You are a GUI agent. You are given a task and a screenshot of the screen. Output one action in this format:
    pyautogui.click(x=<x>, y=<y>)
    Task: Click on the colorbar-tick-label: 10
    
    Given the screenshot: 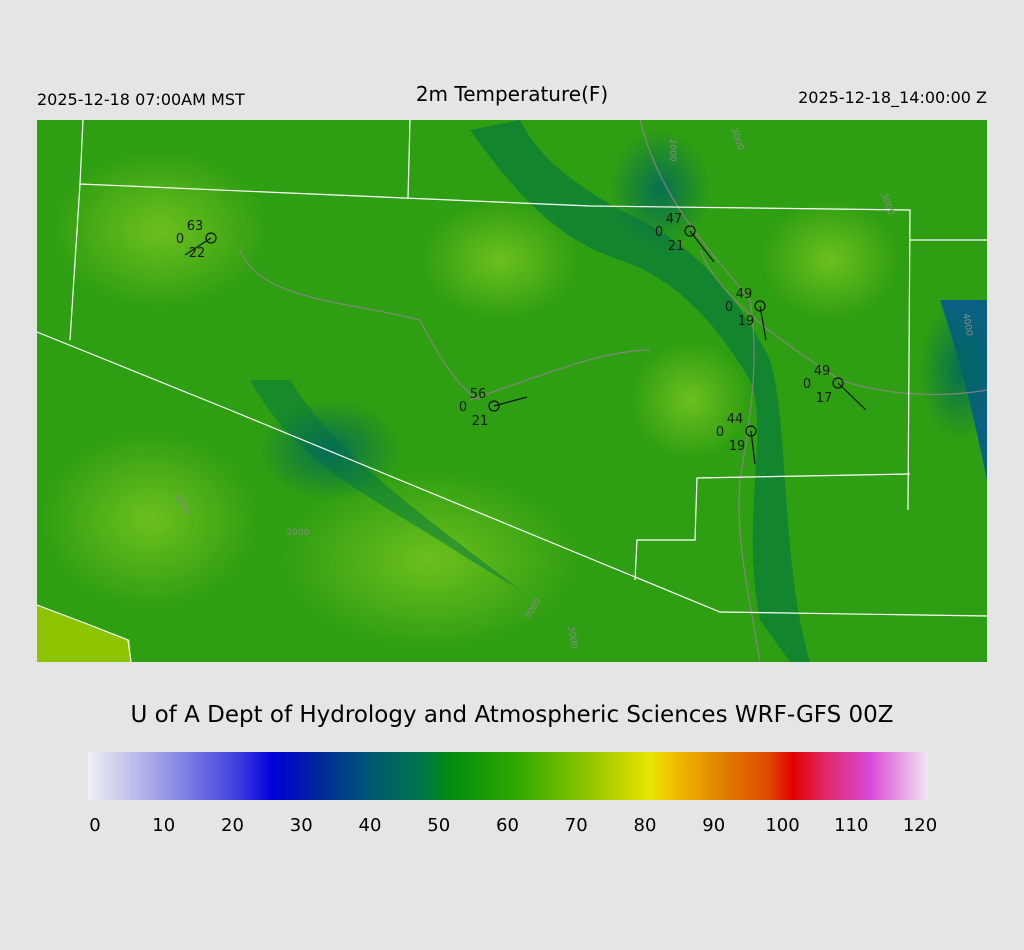 What is the action you would take?
    pyautogui.click(x=163, y=825)
    